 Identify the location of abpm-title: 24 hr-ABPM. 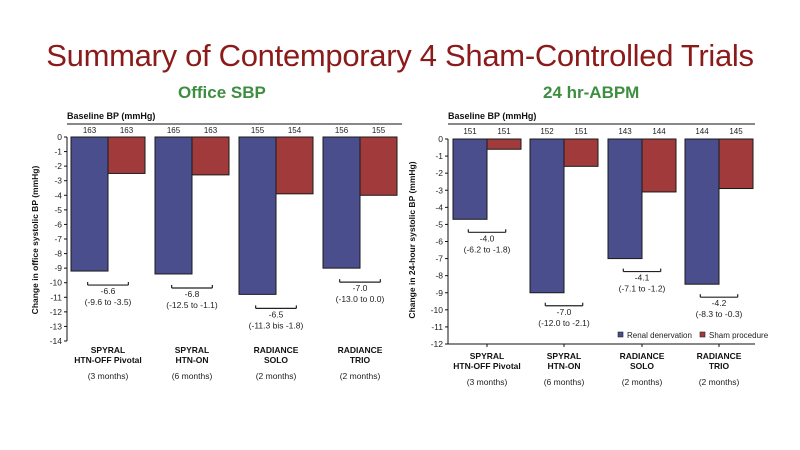
(591, 92).